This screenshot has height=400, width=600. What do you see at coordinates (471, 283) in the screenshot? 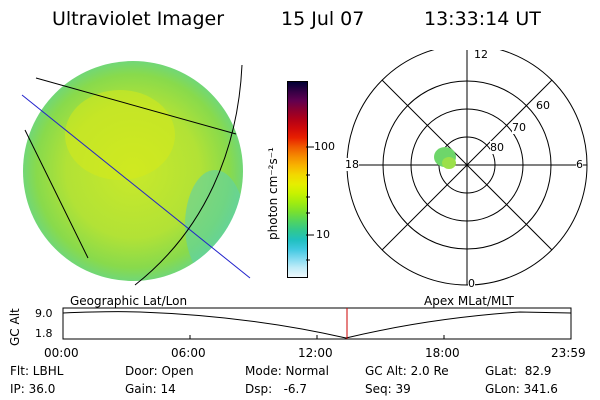
I see `polar-label-0: 0` at bounding box center [471, 283].